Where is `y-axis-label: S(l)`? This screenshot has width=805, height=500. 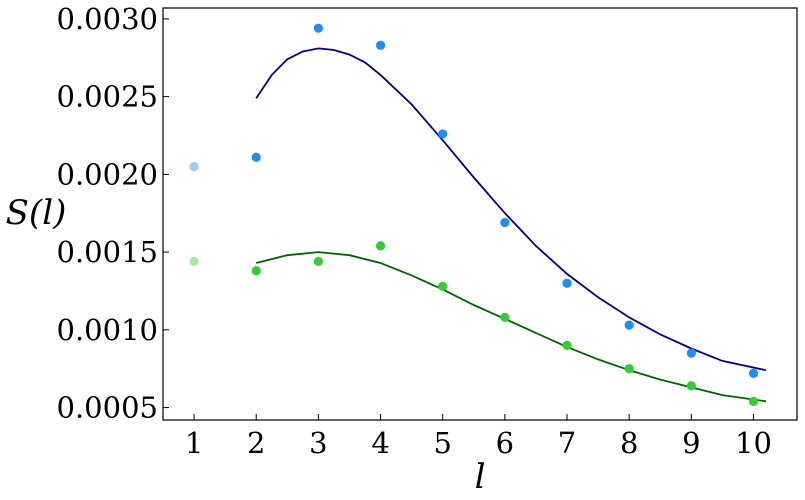
y-axis-label: S(l) is located at coordinates (36, 213).